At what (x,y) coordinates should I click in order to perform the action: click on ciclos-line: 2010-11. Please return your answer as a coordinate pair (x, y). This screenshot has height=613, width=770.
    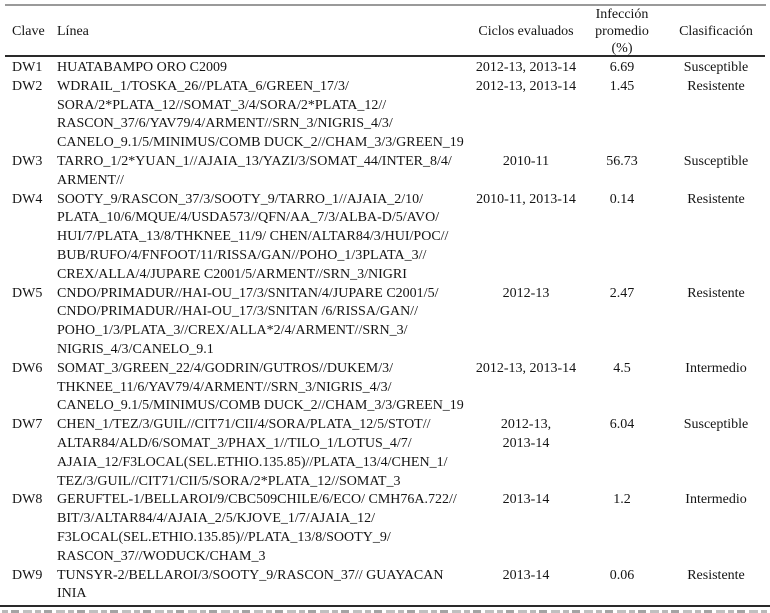
    Looking at the image, I should click on (526, 161).